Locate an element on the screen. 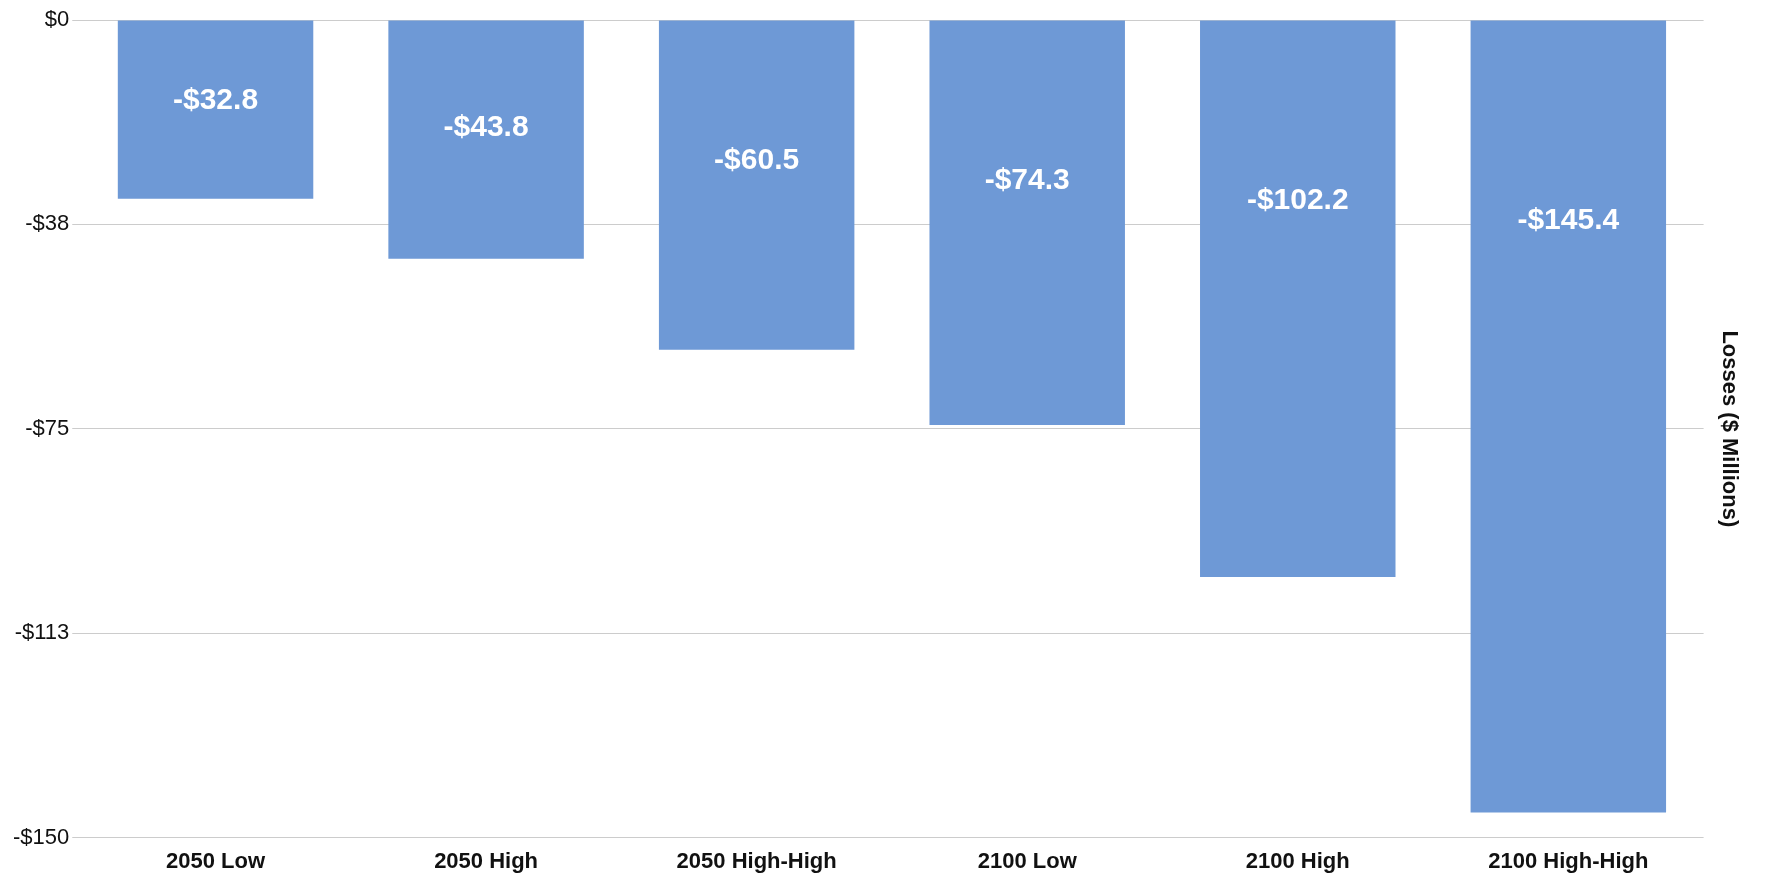 The width and height of the screenshot is (1766, 888). data-label: -$60.5 is located at coordinates (757, 158).